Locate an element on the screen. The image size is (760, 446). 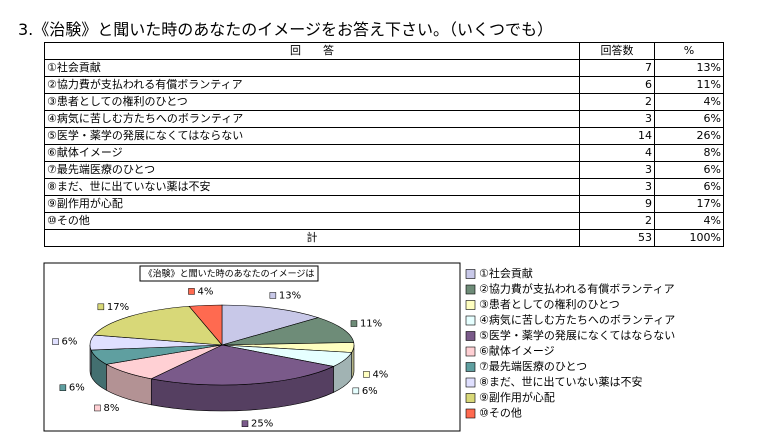
table-cell: 計 is located at coordinates (312, 238).